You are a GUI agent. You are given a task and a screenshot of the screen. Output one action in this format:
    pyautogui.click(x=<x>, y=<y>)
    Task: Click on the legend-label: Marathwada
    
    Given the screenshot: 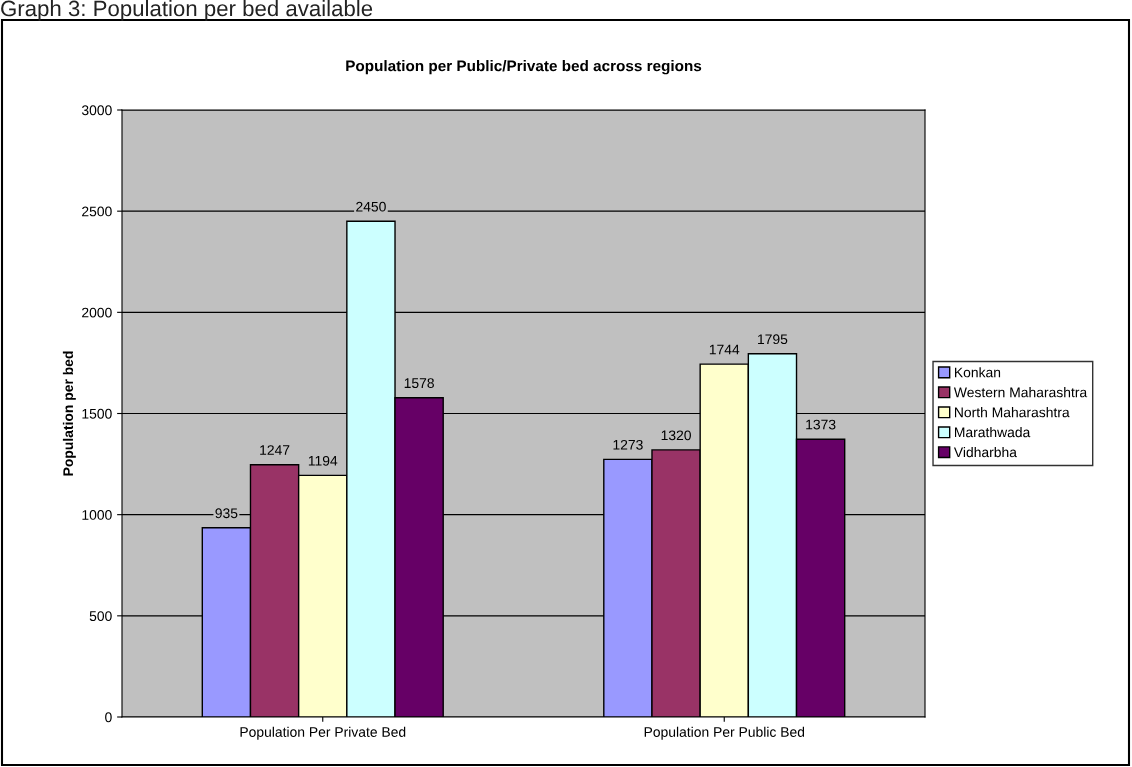 What is the action you would take?
    pyautogui.click(x=993, y=432)
    